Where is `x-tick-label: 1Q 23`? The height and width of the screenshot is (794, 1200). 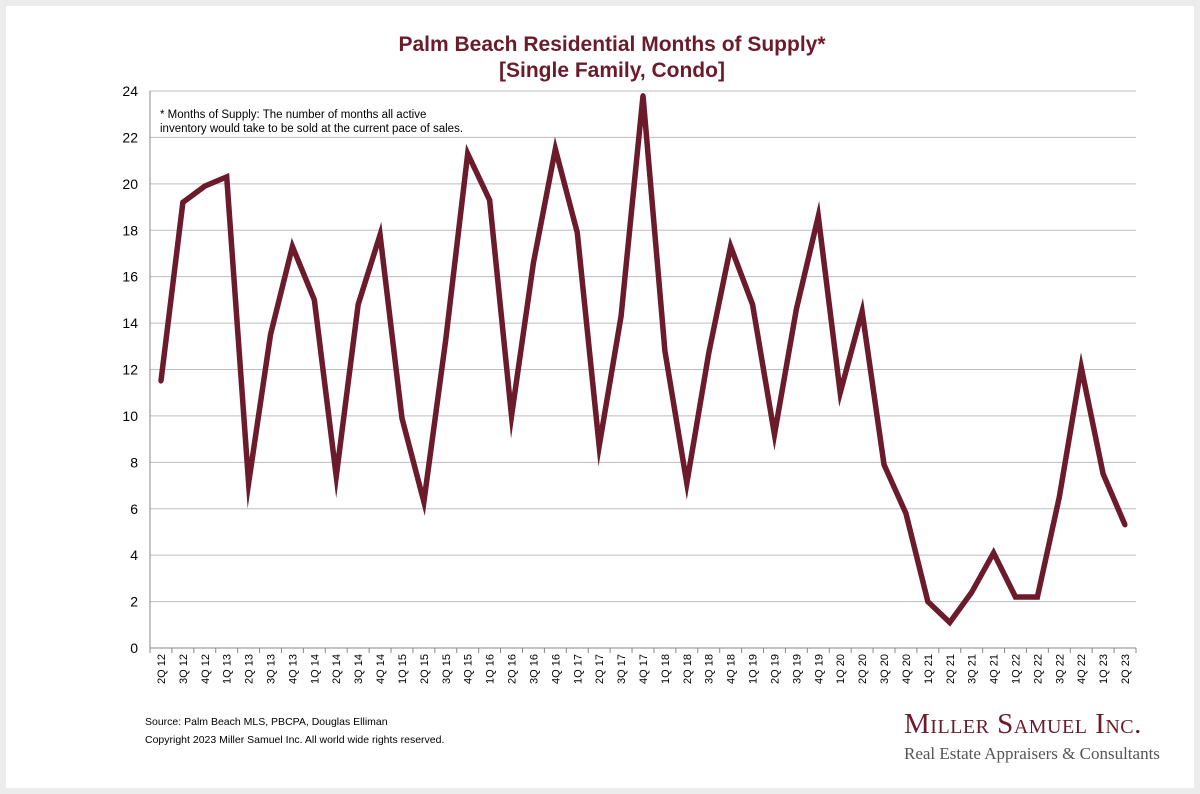
x-tick-label: 1Q 23 is located at coordinates (1104, 669).